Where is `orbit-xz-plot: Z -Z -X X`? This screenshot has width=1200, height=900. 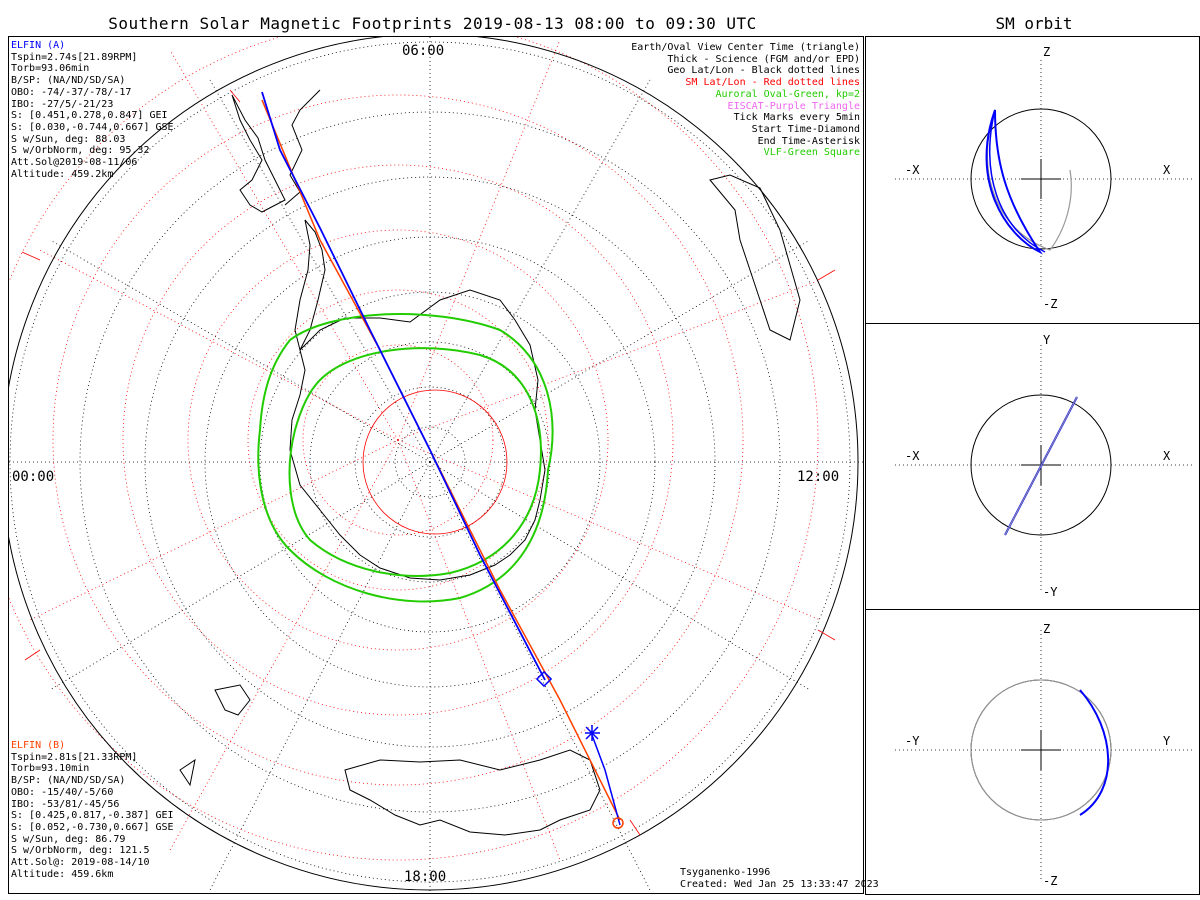 orbit-xz-plot: Z -Z -X X is located at coordinates (1045, 178).